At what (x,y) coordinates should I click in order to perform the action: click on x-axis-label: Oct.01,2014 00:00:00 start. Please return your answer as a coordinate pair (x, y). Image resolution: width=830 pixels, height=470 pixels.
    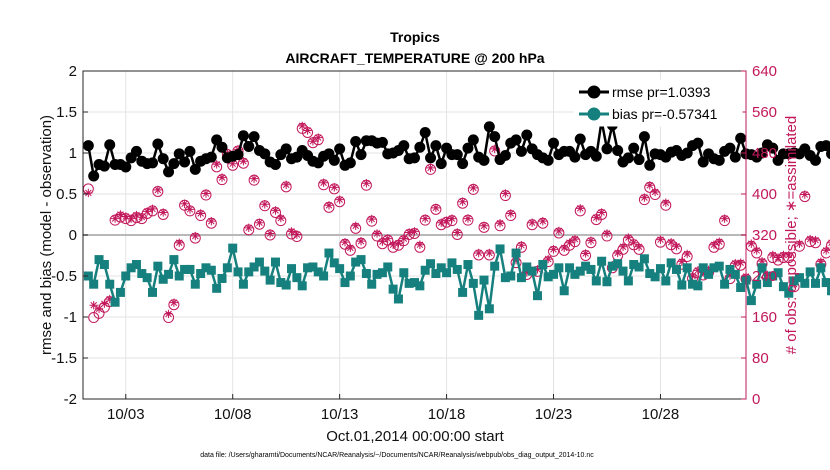
    Looking at the image, I should click on (415, 436).